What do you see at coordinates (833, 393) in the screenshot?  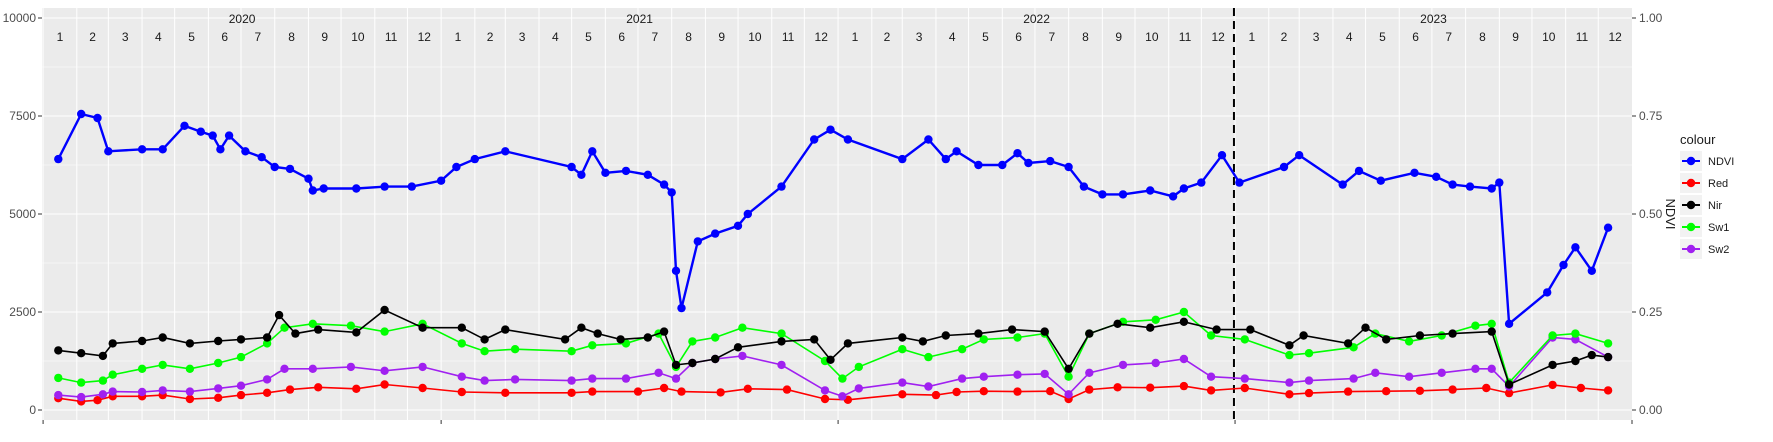 I see `series-red` at bounding box center [833, 393].